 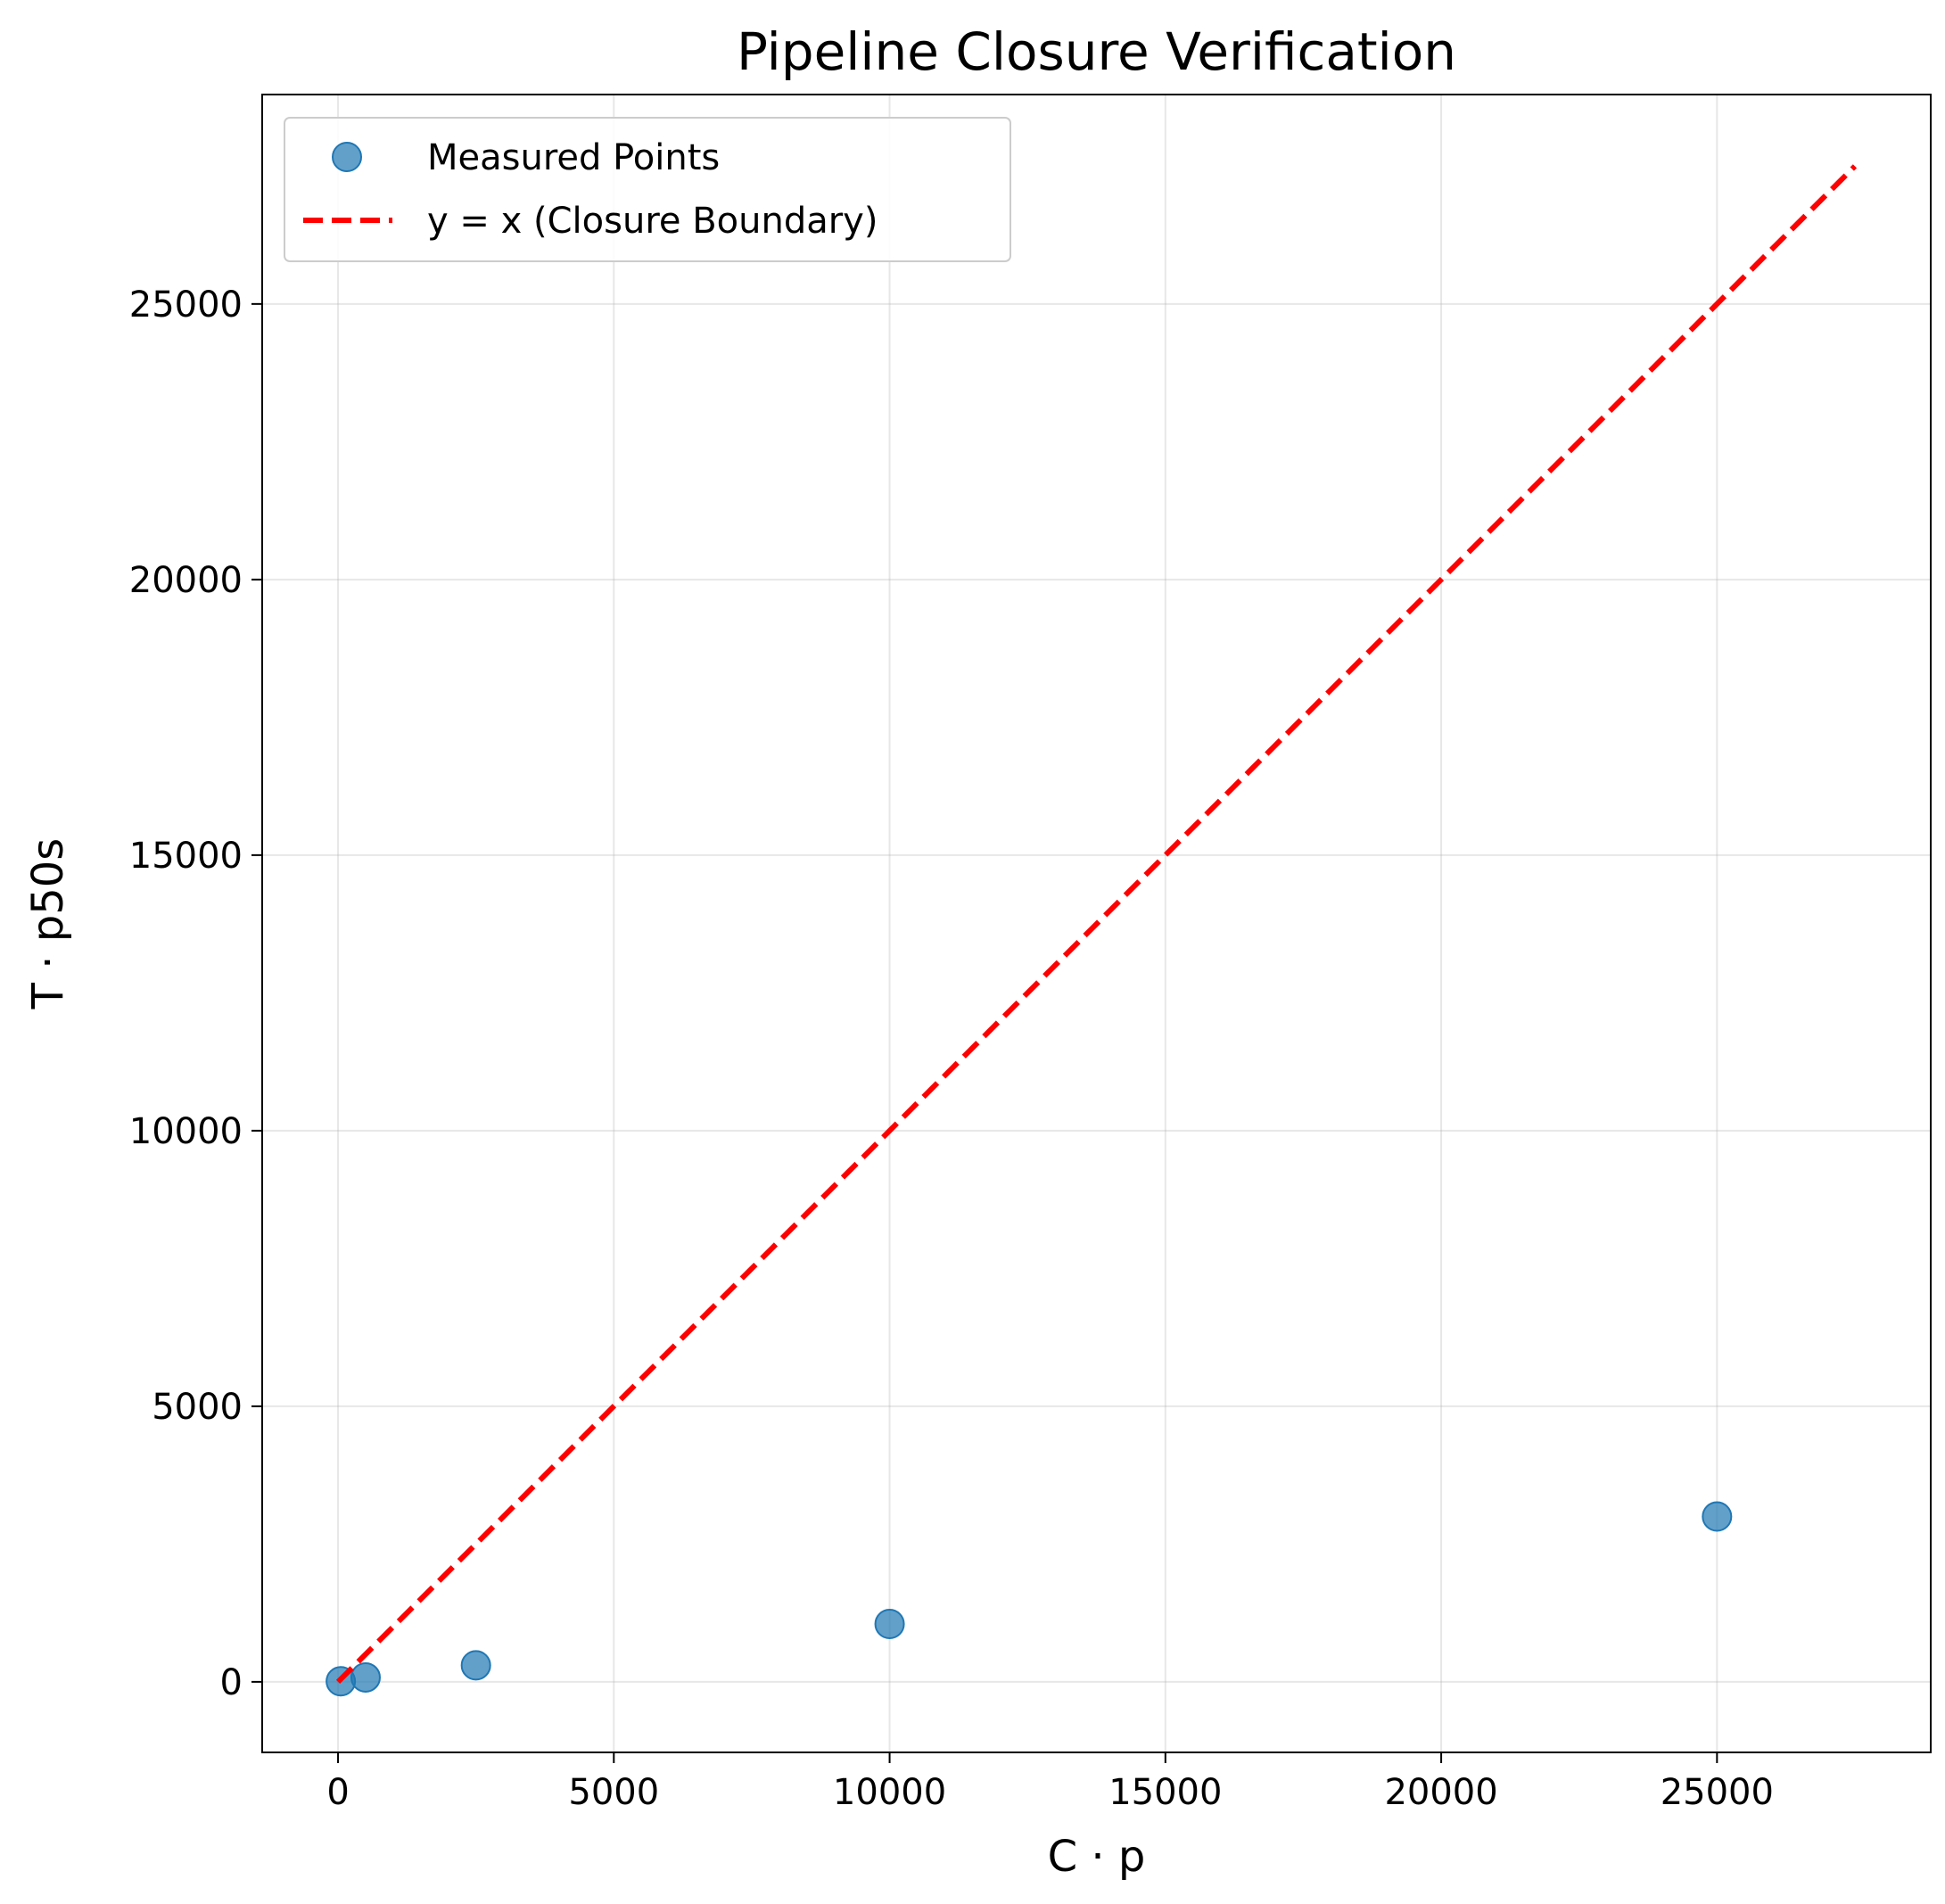 I want to click on legend-box, so click(x=647, y=189).